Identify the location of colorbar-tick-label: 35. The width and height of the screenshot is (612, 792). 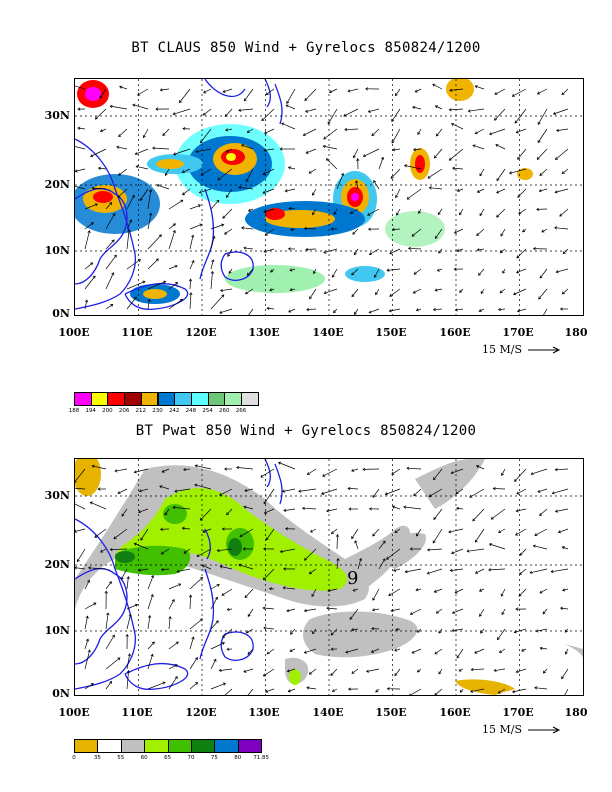
(97, 758).